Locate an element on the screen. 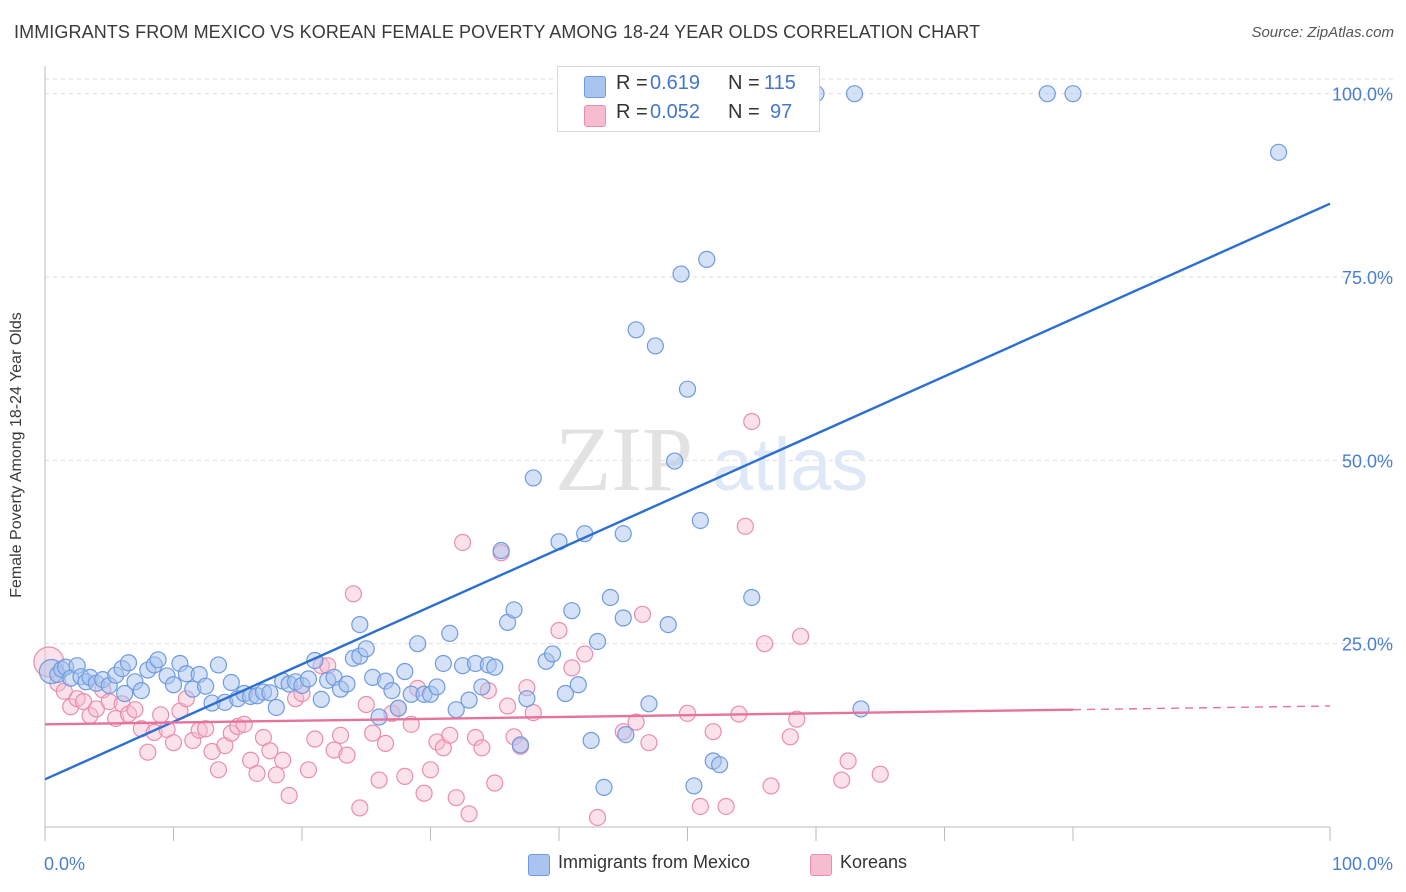 The image size is (1406, 892). watermark: ZIP atlas is located at coordinates (711, 459).